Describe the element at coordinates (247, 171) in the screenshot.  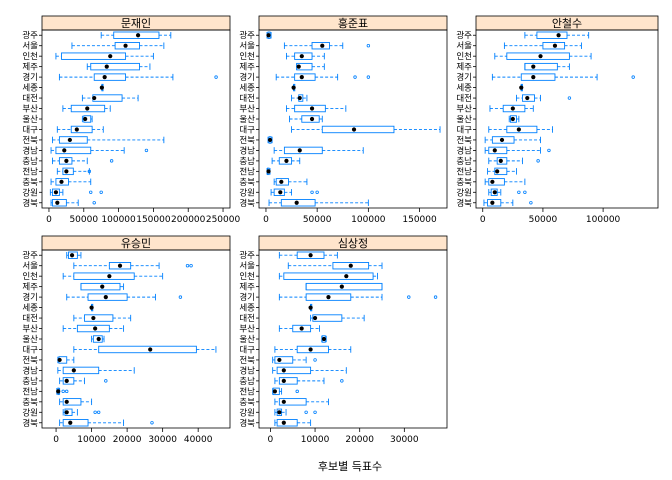
I see `y-tick-label: 전남` at that location.